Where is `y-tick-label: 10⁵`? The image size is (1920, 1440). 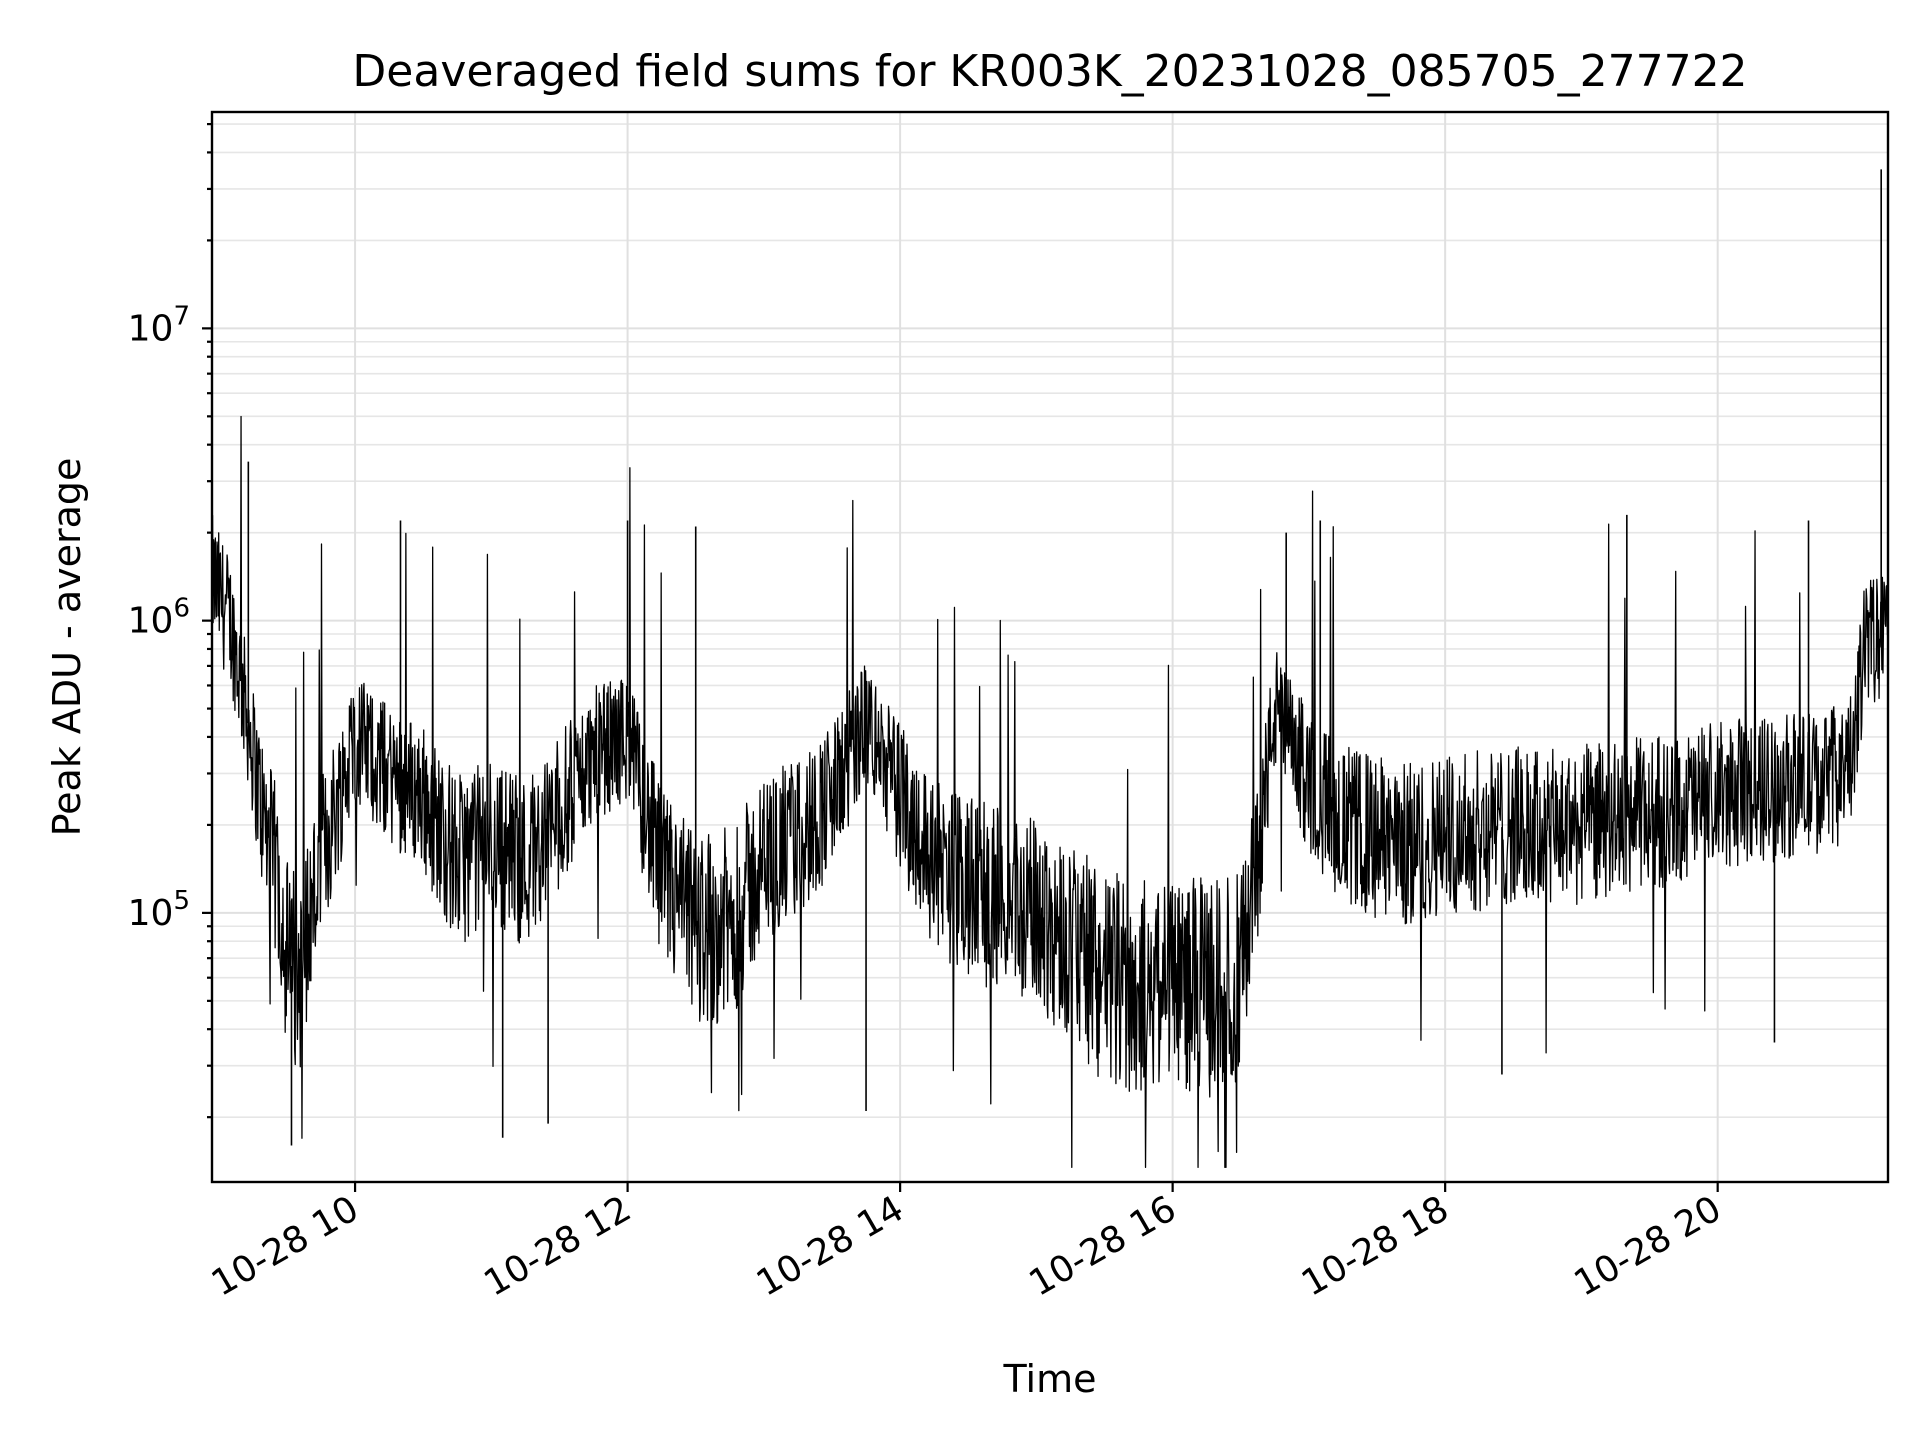 y-tick-label: 10⁵ is located at coordinates (159, 910).